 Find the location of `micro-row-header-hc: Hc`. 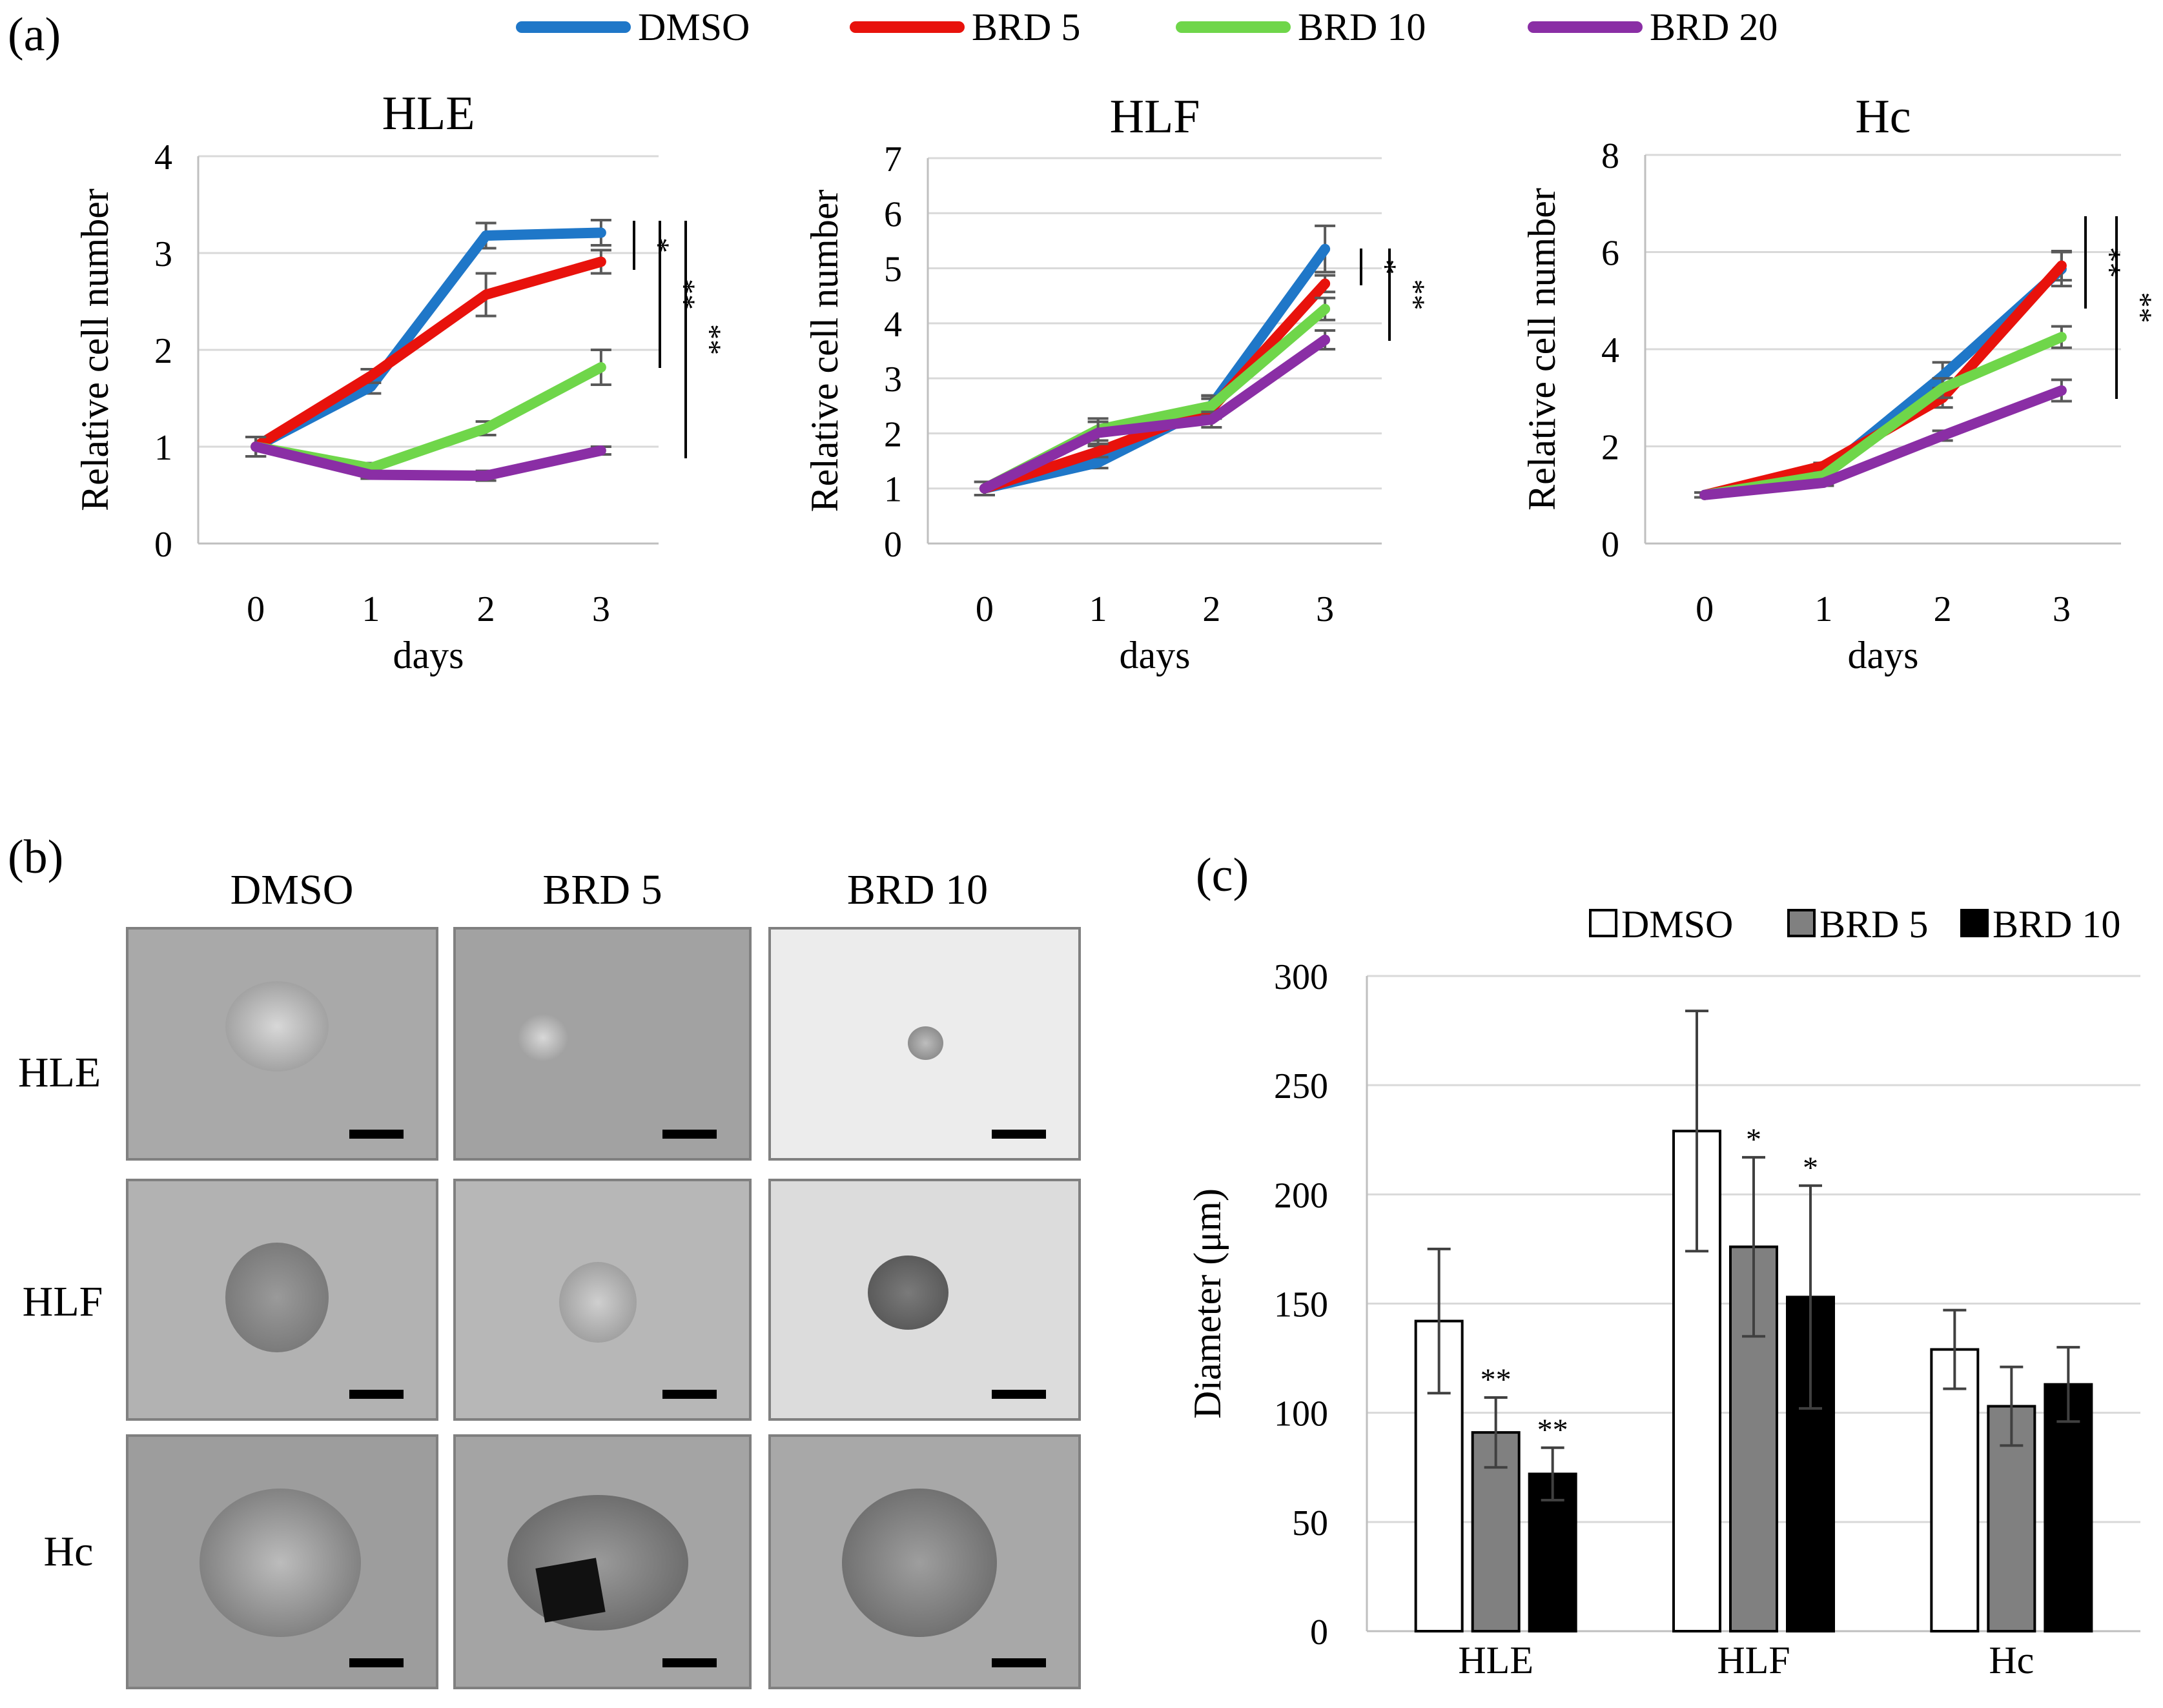

micro-row-header-hc: Hc is located at coordinates (69, 1551).